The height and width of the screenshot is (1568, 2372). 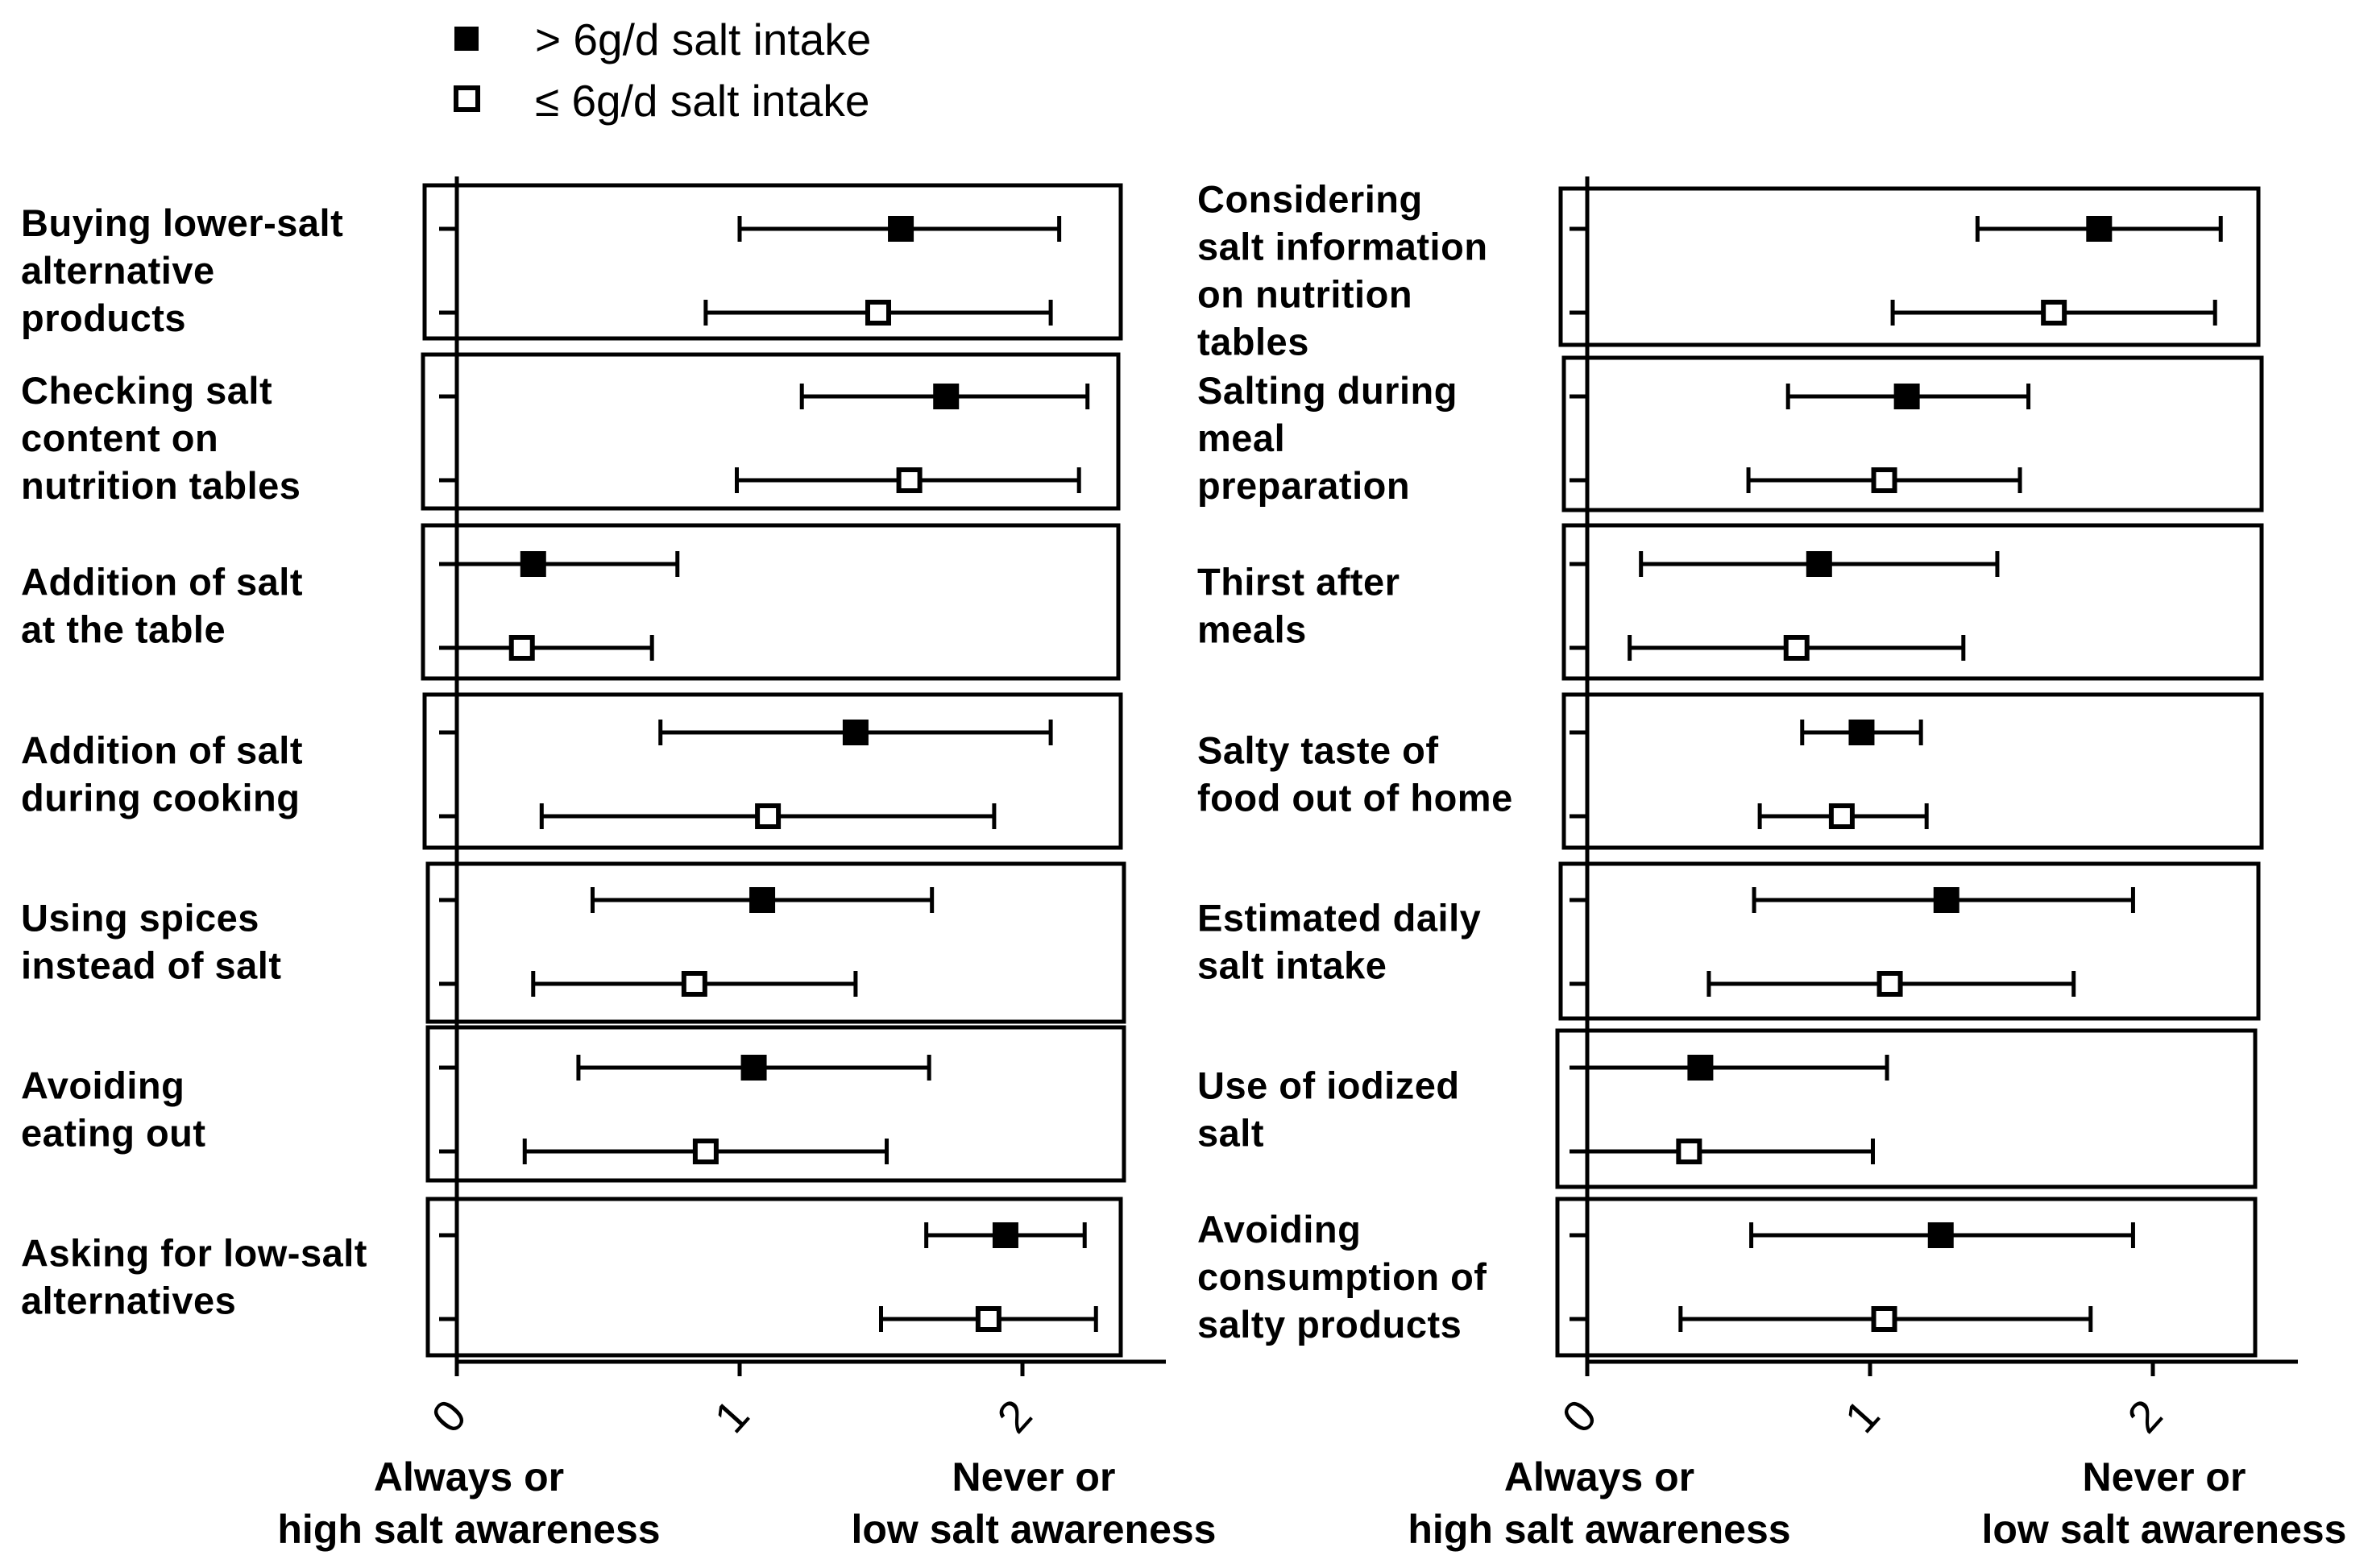 What do you see at coordinates (732, 1416) in the screenshot?
I see `left-x-tick-label: 1` at bounding box center [732, 1416].